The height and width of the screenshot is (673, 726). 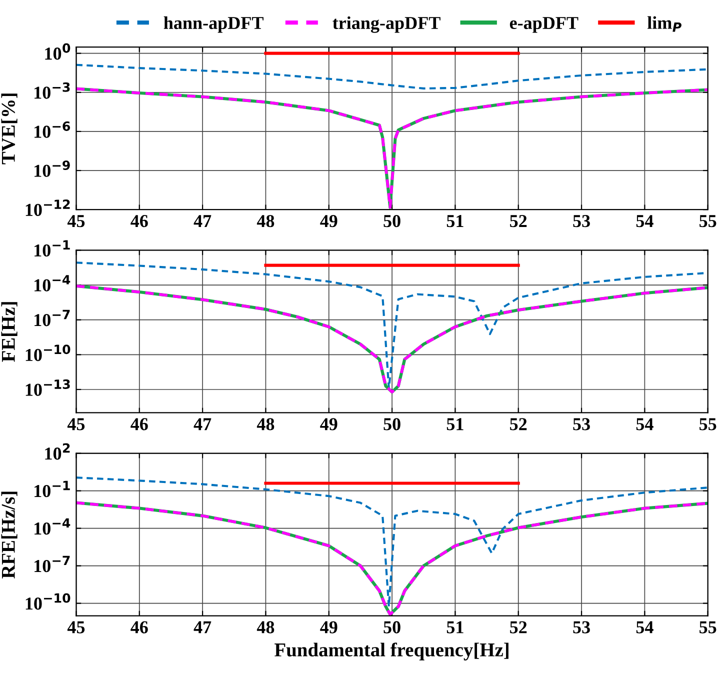 What do you see at coordinates (48, 208) in the screenshot?
I see `y-tick-label: 10$^{−12}$` at bounding box center [48, 208].